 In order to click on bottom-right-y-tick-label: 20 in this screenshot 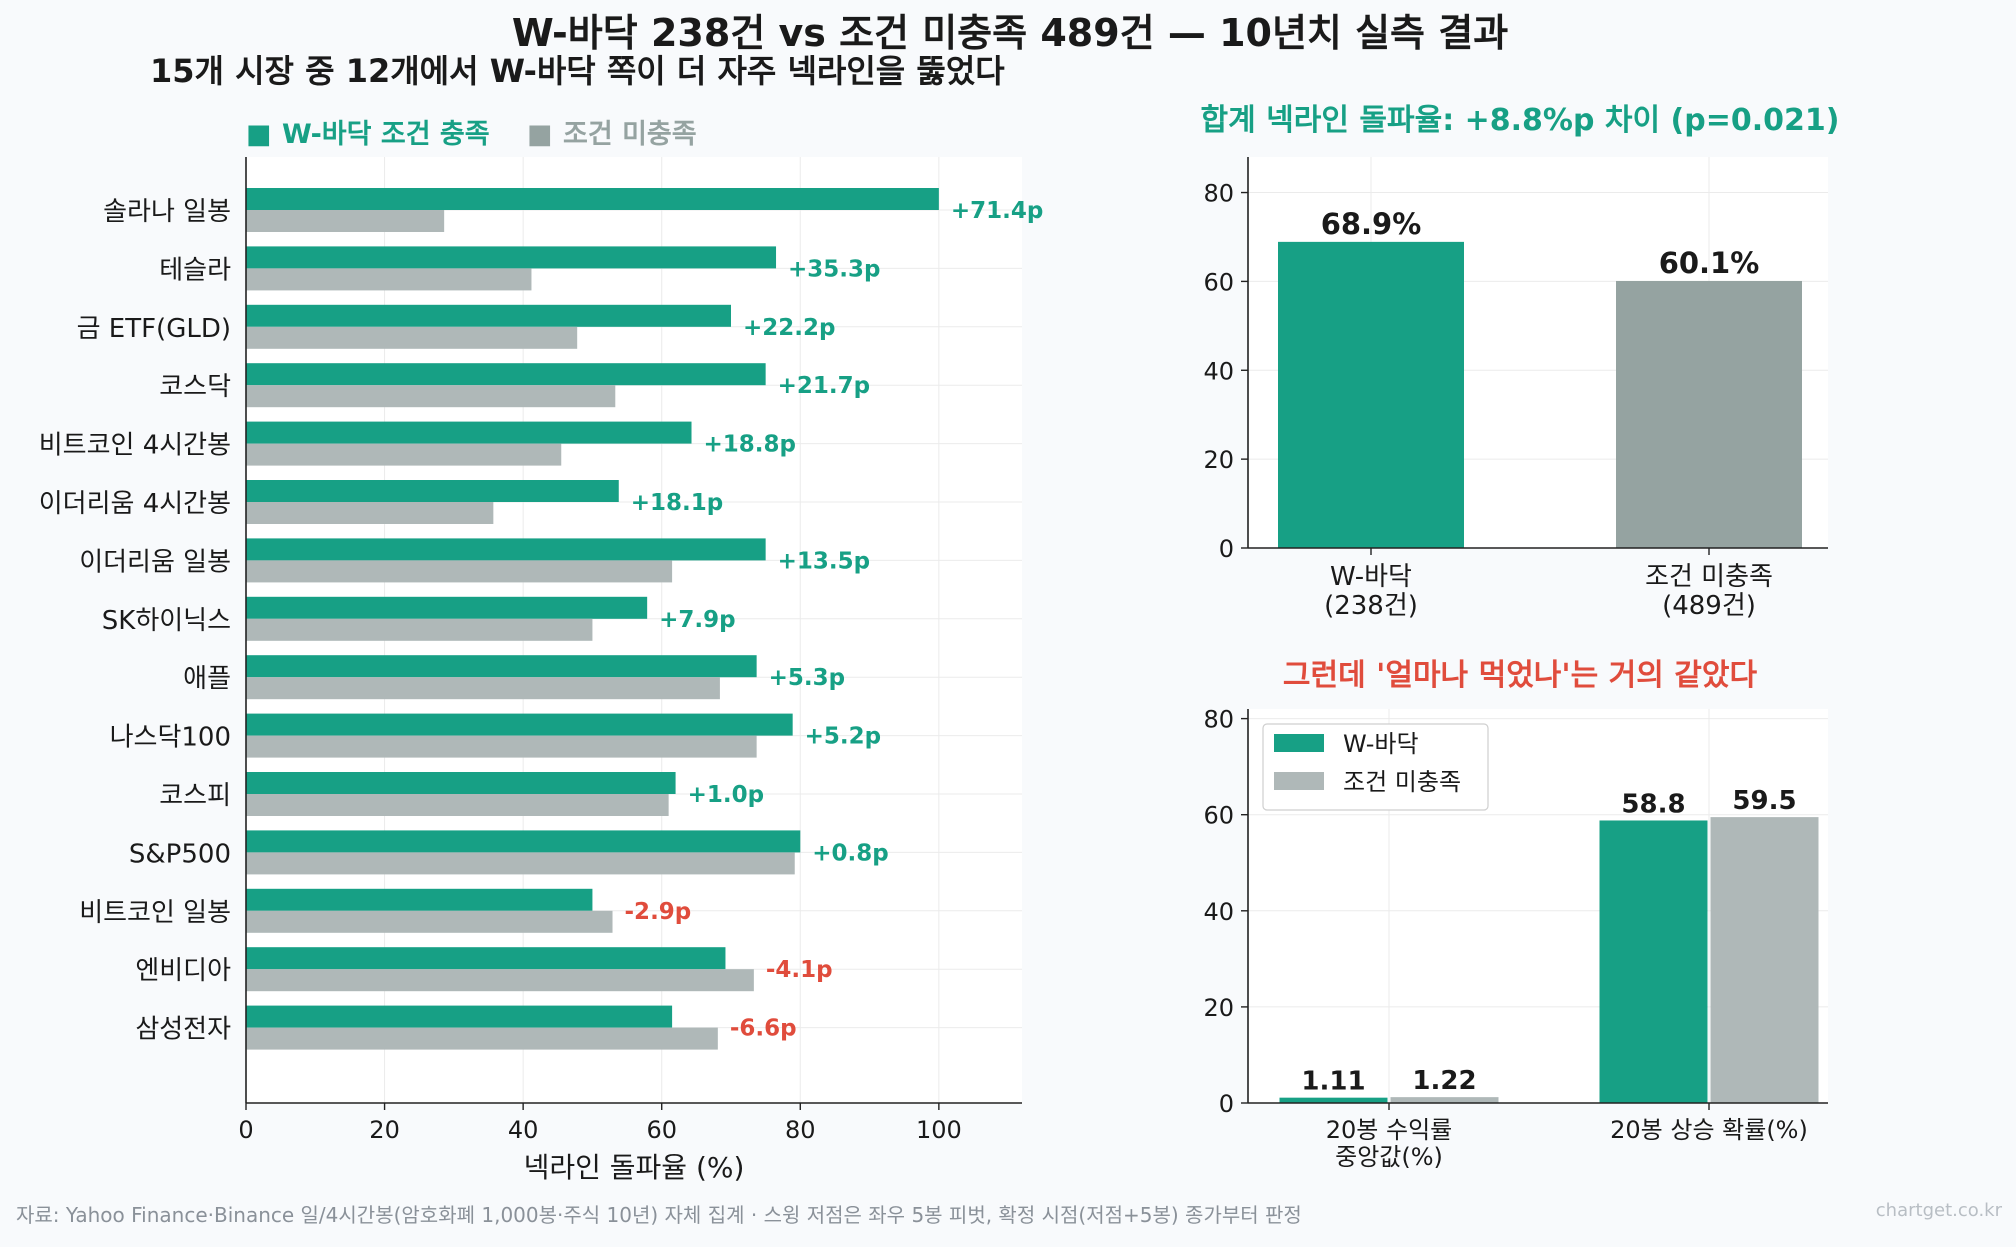, I will do `click(1218, 1008)`.